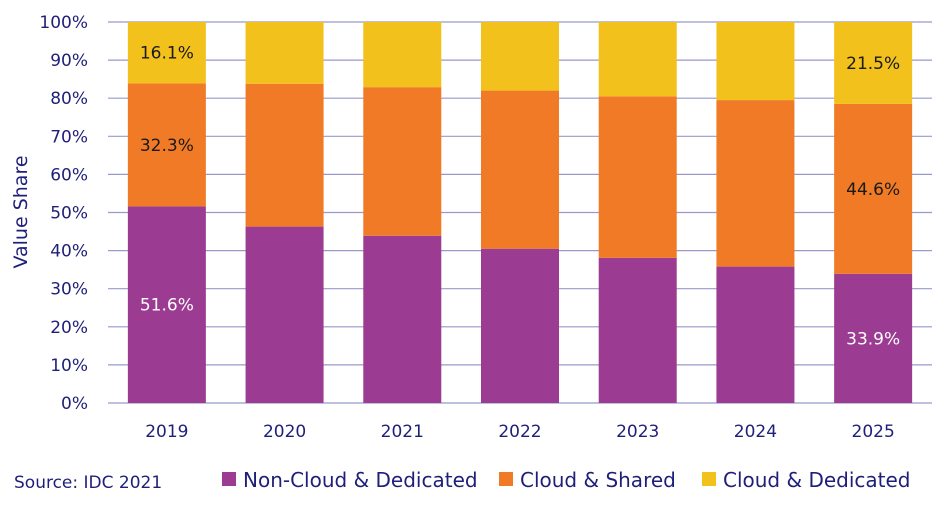 This screenshot has height=509, width=949. What do you see at coordinates (817, 480) in the screenshot?
I see `legend-label: Cloud & Dedicated` at bounding box center [817, 480].